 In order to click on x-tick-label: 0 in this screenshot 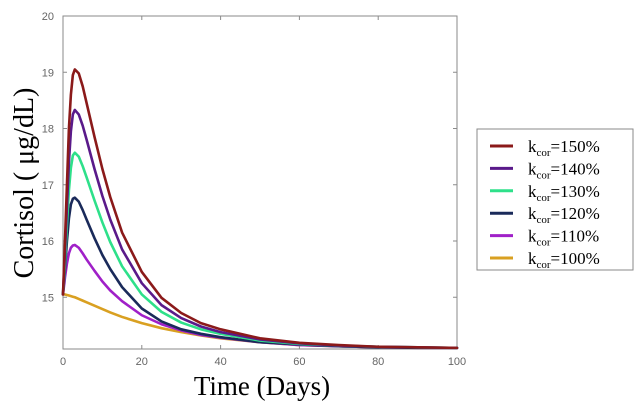, I will do `click(63, 362)`.